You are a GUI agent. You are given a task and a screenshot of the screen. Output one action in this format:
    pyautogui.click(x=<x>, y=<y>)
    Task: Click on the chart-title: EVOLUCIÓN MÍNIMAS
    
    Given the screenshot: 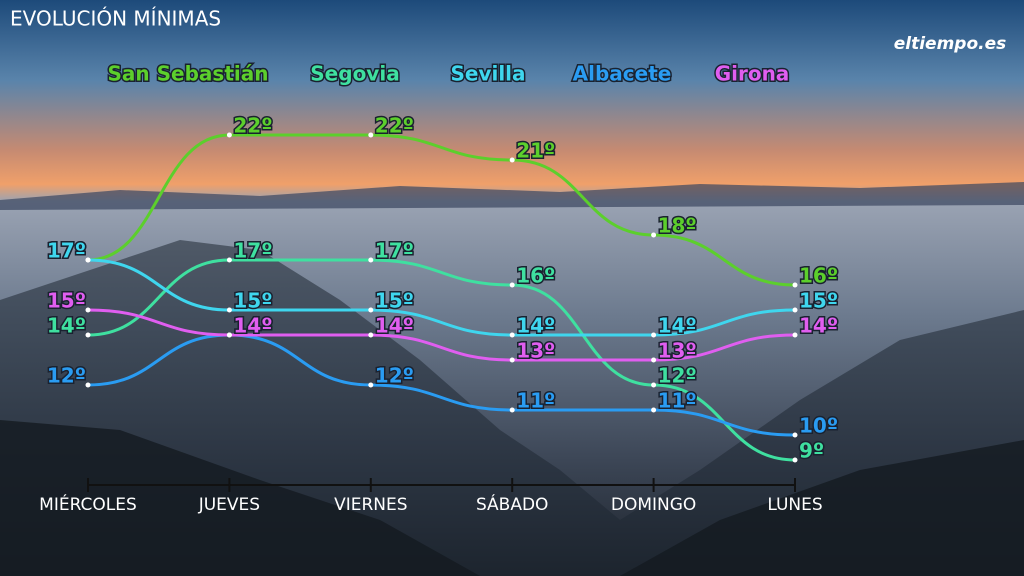 What is the action you would take?
    pyautogui.click(x=115, y=19)
    